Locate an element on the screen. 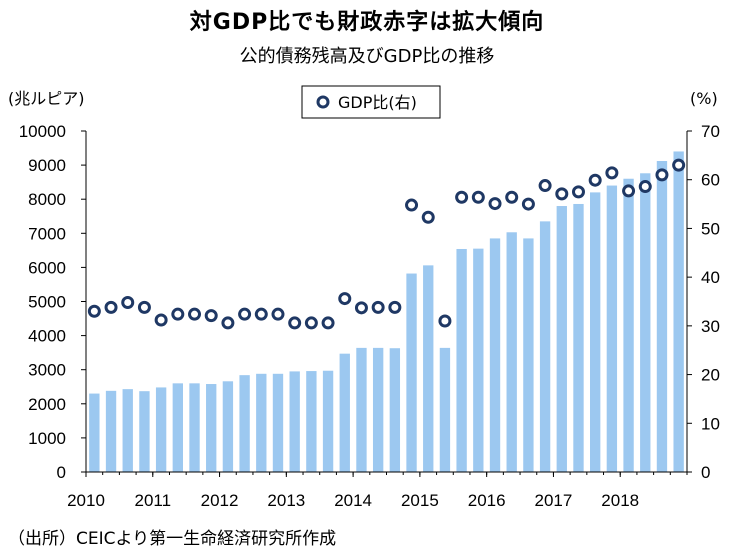  x-tick-label: 2017 is located at coordinates (554, 500).